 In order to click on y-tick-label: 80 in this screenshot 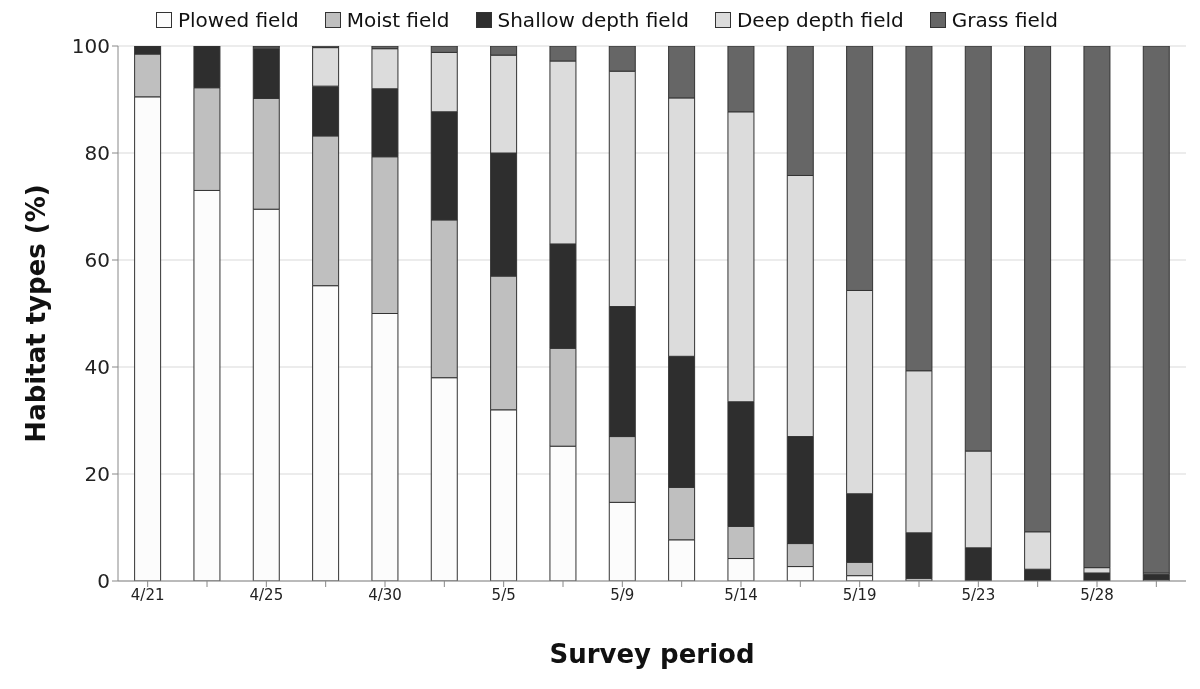, I will do `click(97, 153)`.